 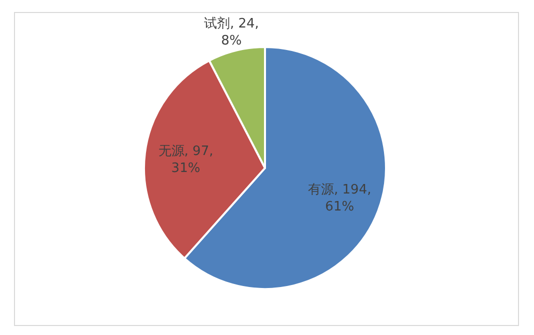 What do you see at coordinates (231, 31) in the screenshot?
I see `slice-label: 试剂, 24, 8%` at bounding box center [231, 31].